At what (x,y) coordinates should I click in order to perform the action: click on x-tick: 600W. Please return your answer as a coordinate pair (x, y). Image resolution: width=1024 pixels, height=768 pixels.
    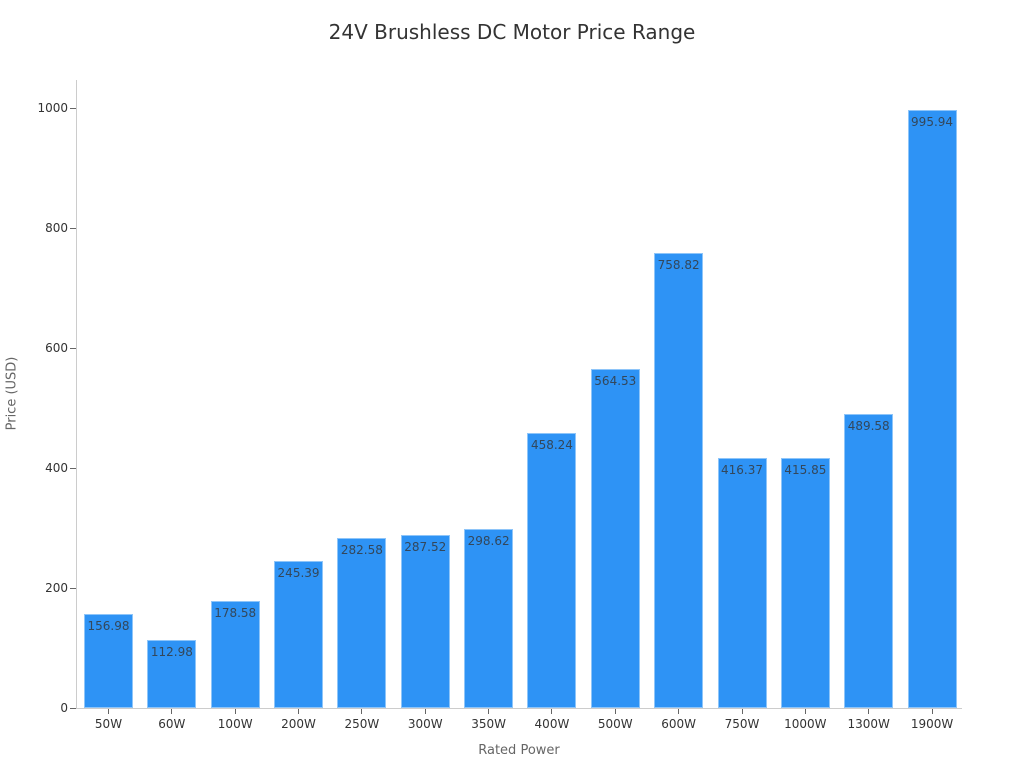
    Looking at the image, I should click on (678, 720).